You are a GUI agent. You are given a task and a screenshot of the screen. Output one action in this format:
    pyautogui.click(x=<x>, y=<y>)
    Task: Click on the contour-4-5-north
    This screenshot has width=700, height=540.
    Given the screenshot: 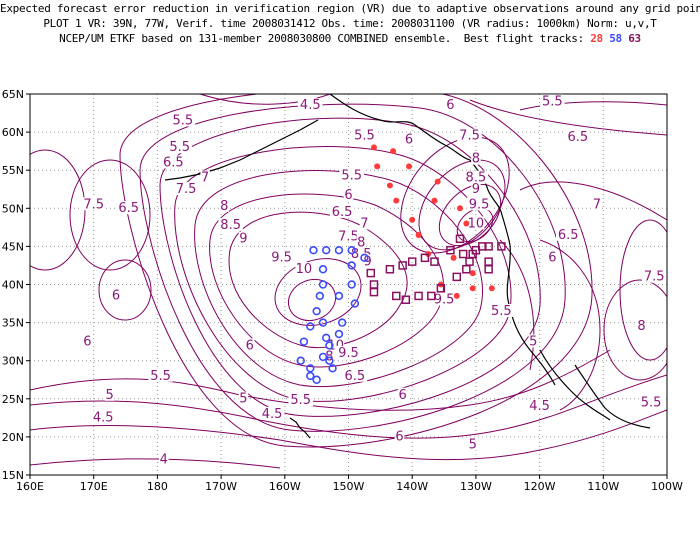 What is the action you would take?
    pyautogui.click(x=265, y=99)
    